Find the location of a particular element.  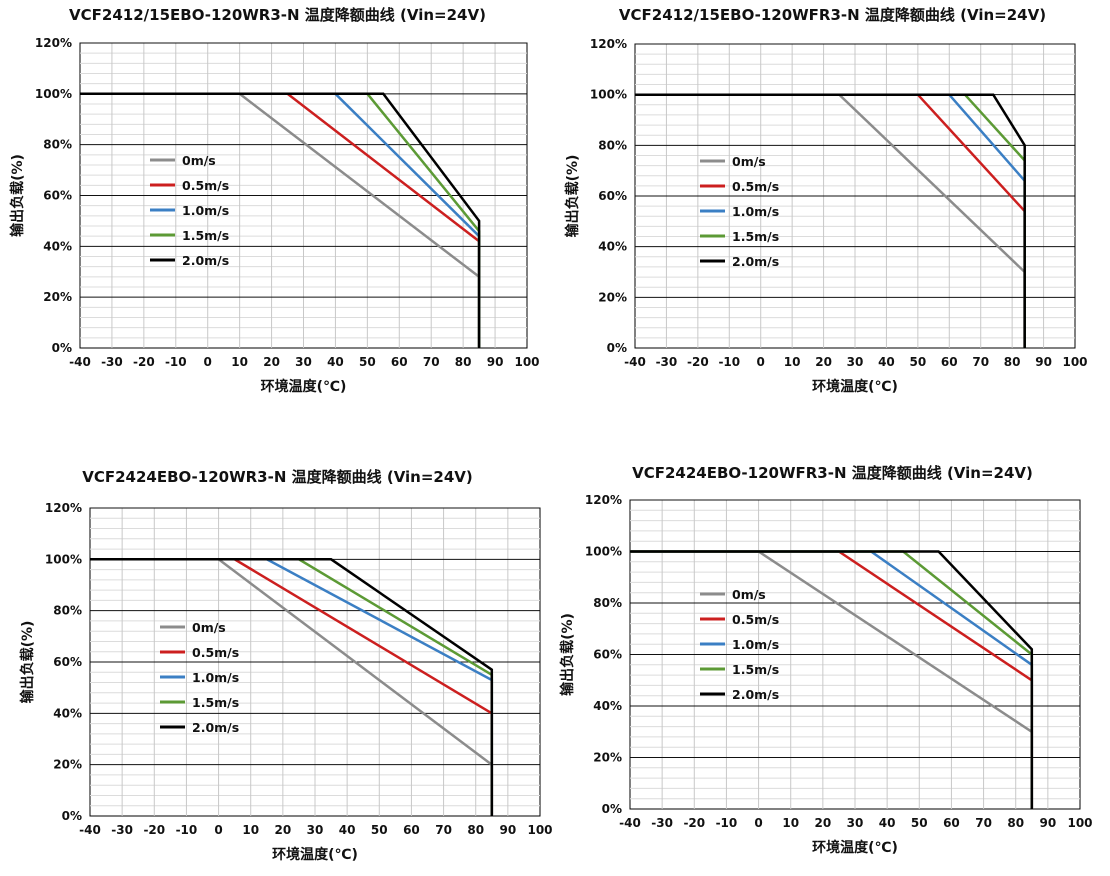

chart-title: VCF2424EBO-120WFR3-N 温度降额曲线 (Vin=24V) is located at coordinates (832, 473).